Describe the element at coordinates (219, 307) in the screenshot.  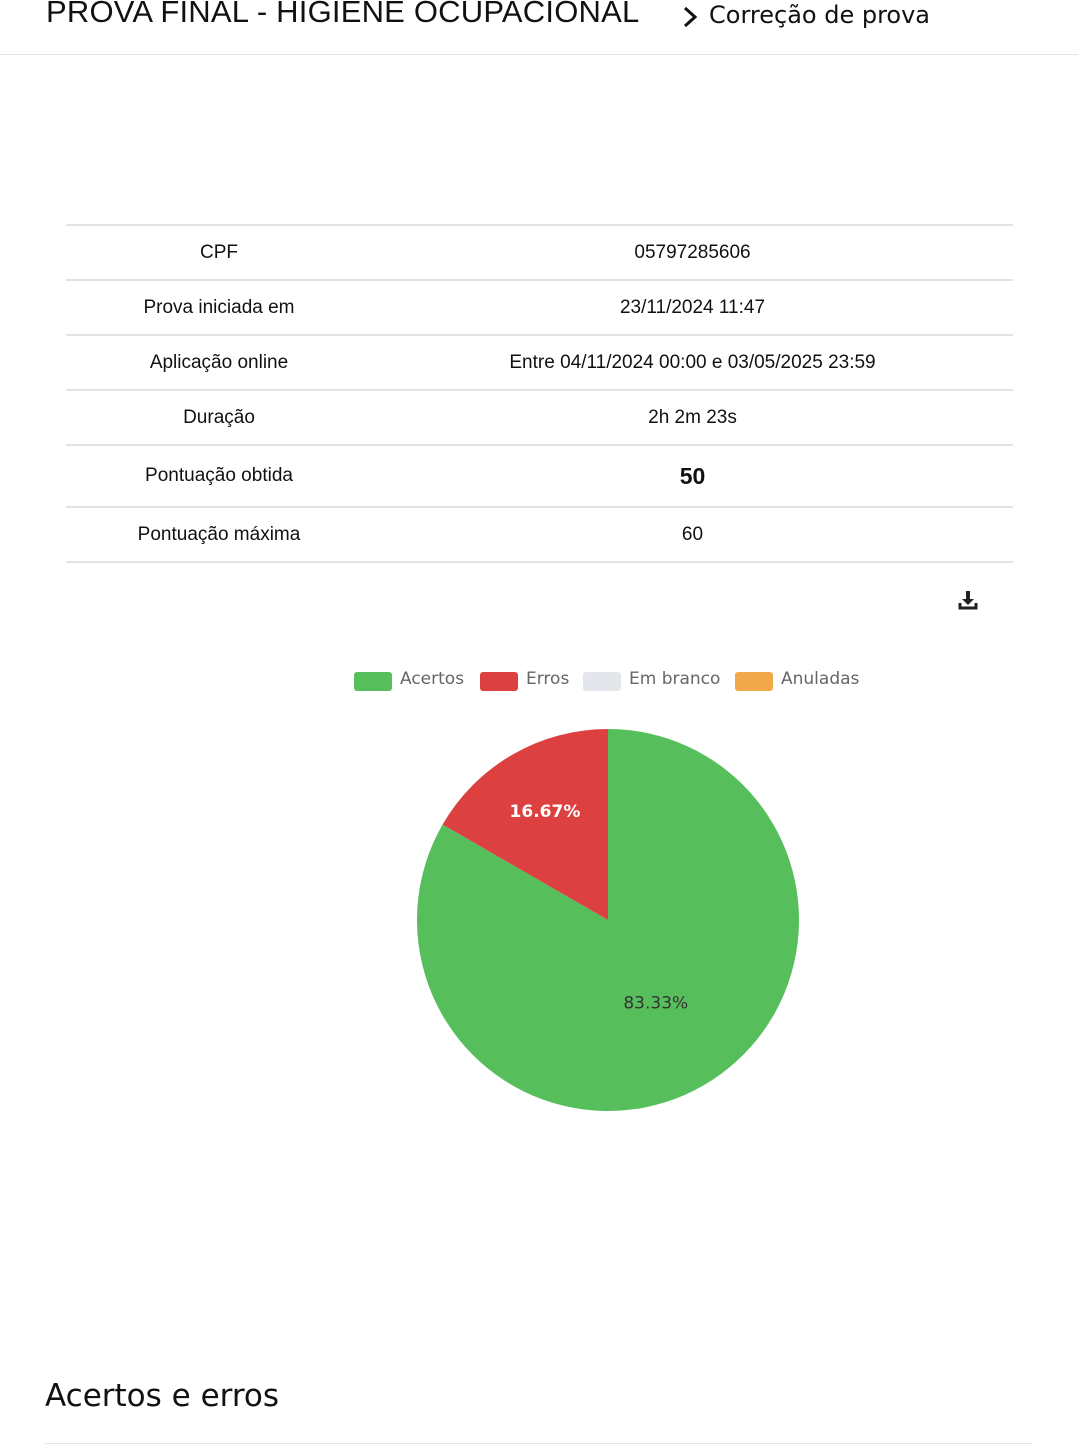
I see `info-label: Prova iniciada em` at that location.